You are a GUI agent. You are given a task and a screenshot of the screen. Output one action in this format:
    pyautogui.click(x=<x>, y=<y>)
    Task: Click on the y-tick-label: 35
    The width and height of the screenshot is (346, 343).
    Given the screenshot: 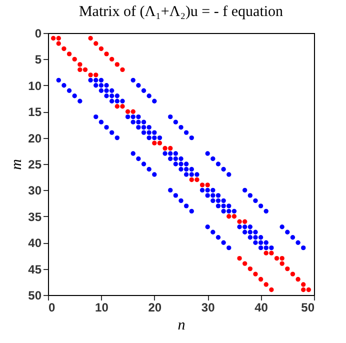 What is the action you would take?
    pyautogui.click(x=35, y=217)
    